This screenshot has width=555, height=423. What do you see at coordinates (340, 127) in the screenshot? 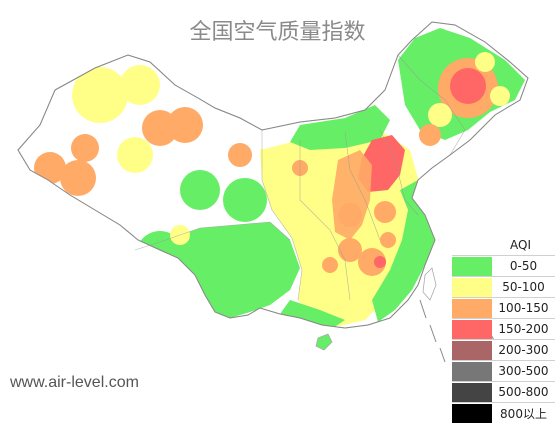
I see `aqi-region-green-north` at bounding box center [340, 127].